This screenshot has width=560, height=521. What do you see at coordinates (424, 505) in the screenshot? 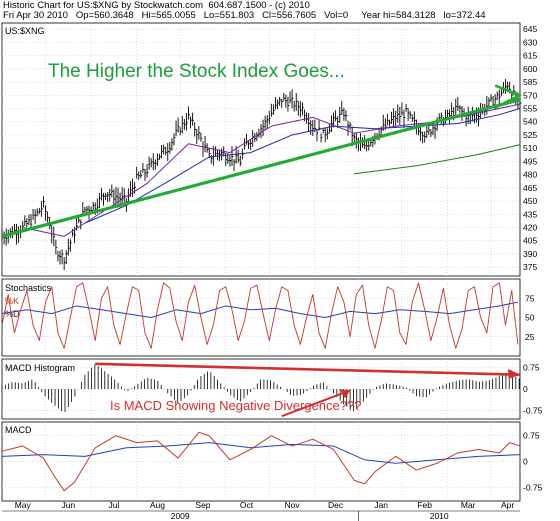
I see `month-label: Feb` at bounding box center [424, 505].